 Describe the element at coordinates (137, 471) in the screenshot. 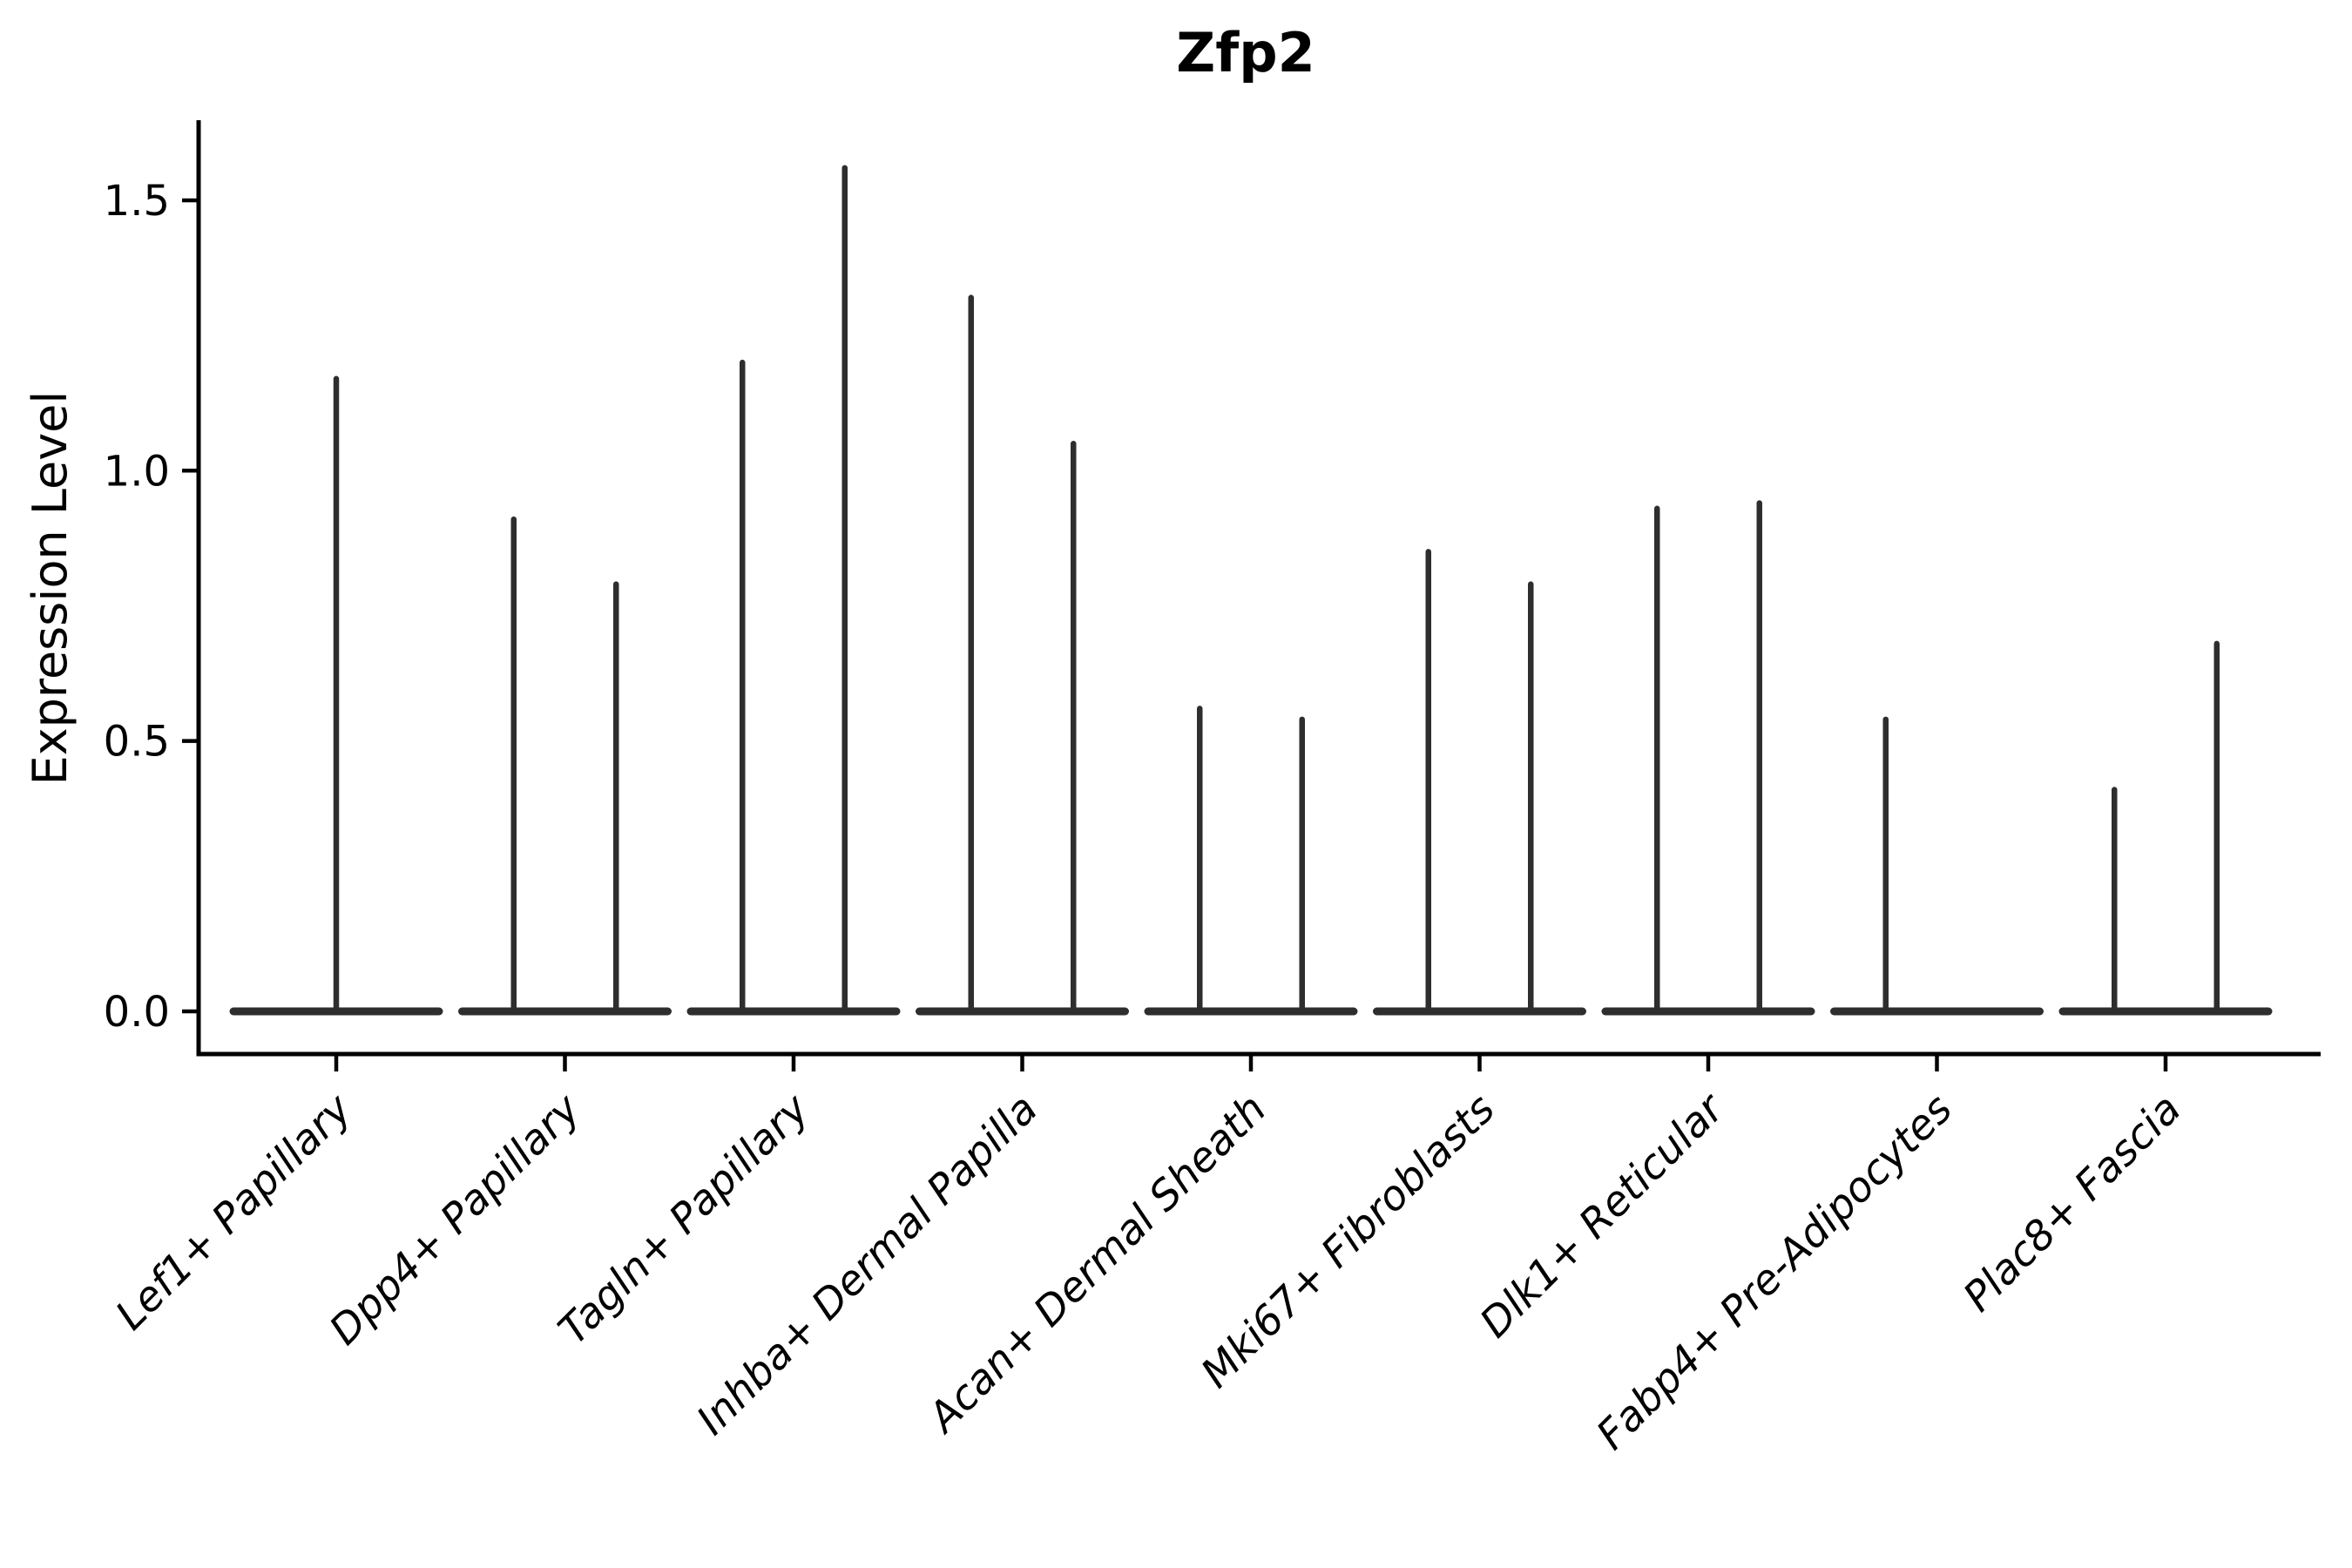

I see `y-tick-label: 1.0` at that location.